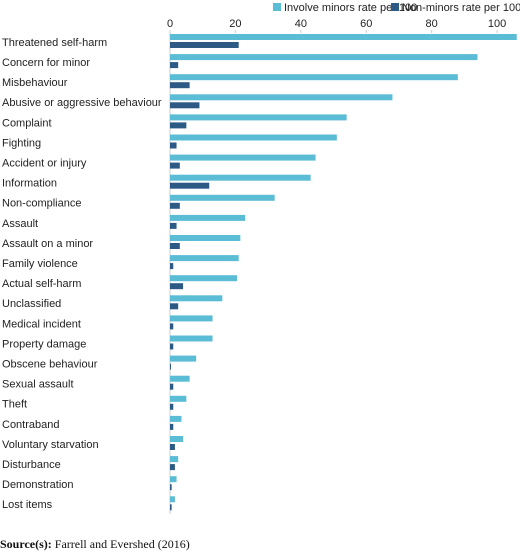 The height and width of the screenshot is (553, 520). I want to click on legend-label: Involve minors rate per 100, so click(350, 8).